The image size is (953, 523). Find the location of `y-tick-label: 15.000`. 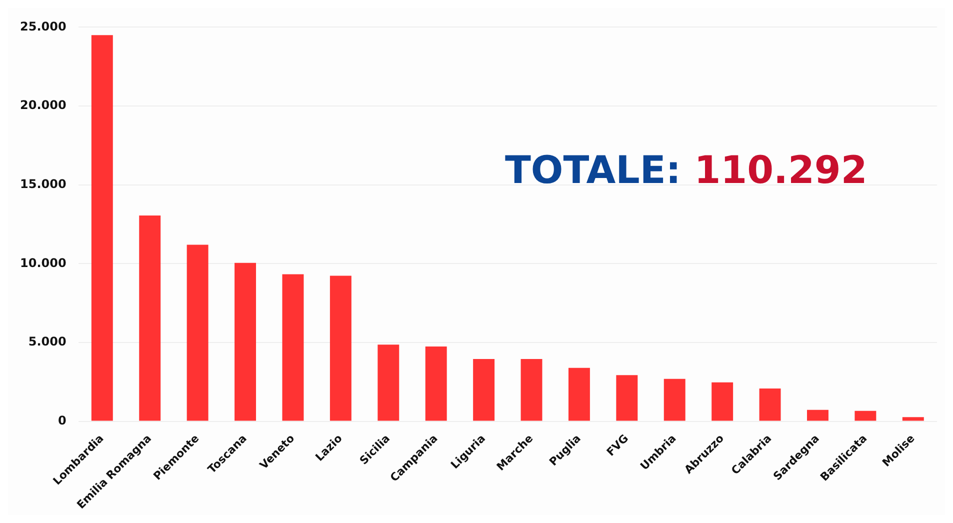

y-tick-label: 15.000 is located at coordinates (43, 183).